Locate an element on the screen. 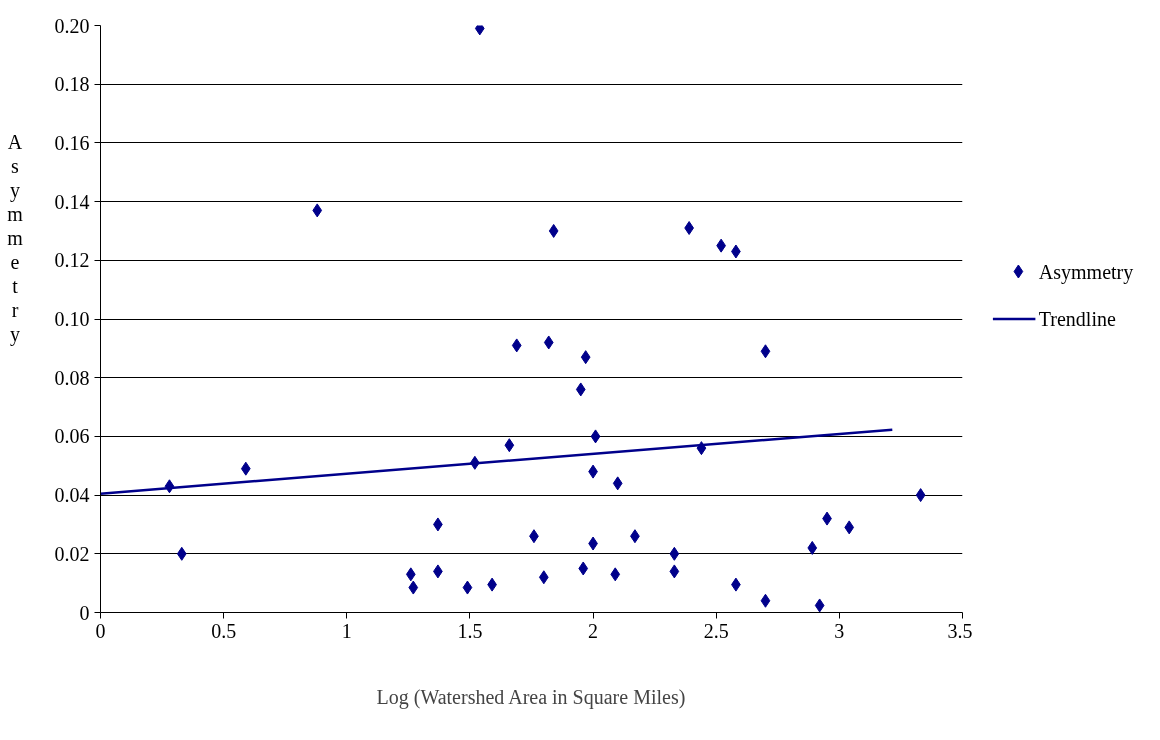 This screenshot has width=1160, height=740. x-tick-label: 1.5 is located at coordinates (470, 630).